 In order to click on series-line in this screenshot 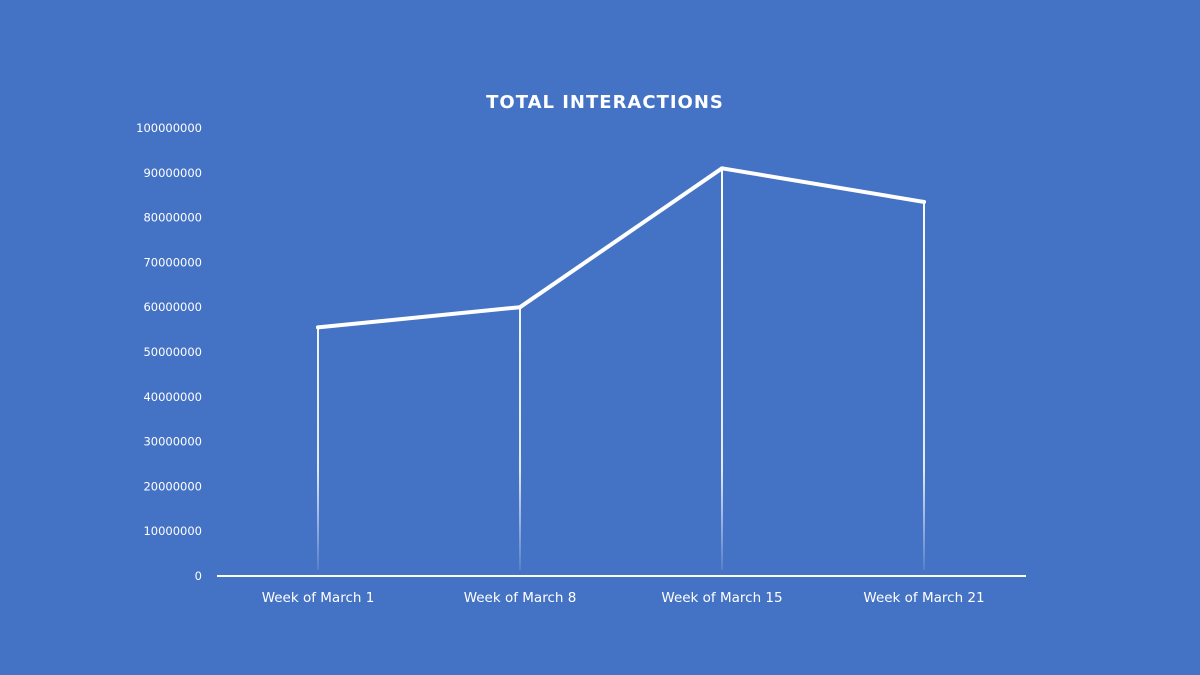, I will do `click(621, 248)`.